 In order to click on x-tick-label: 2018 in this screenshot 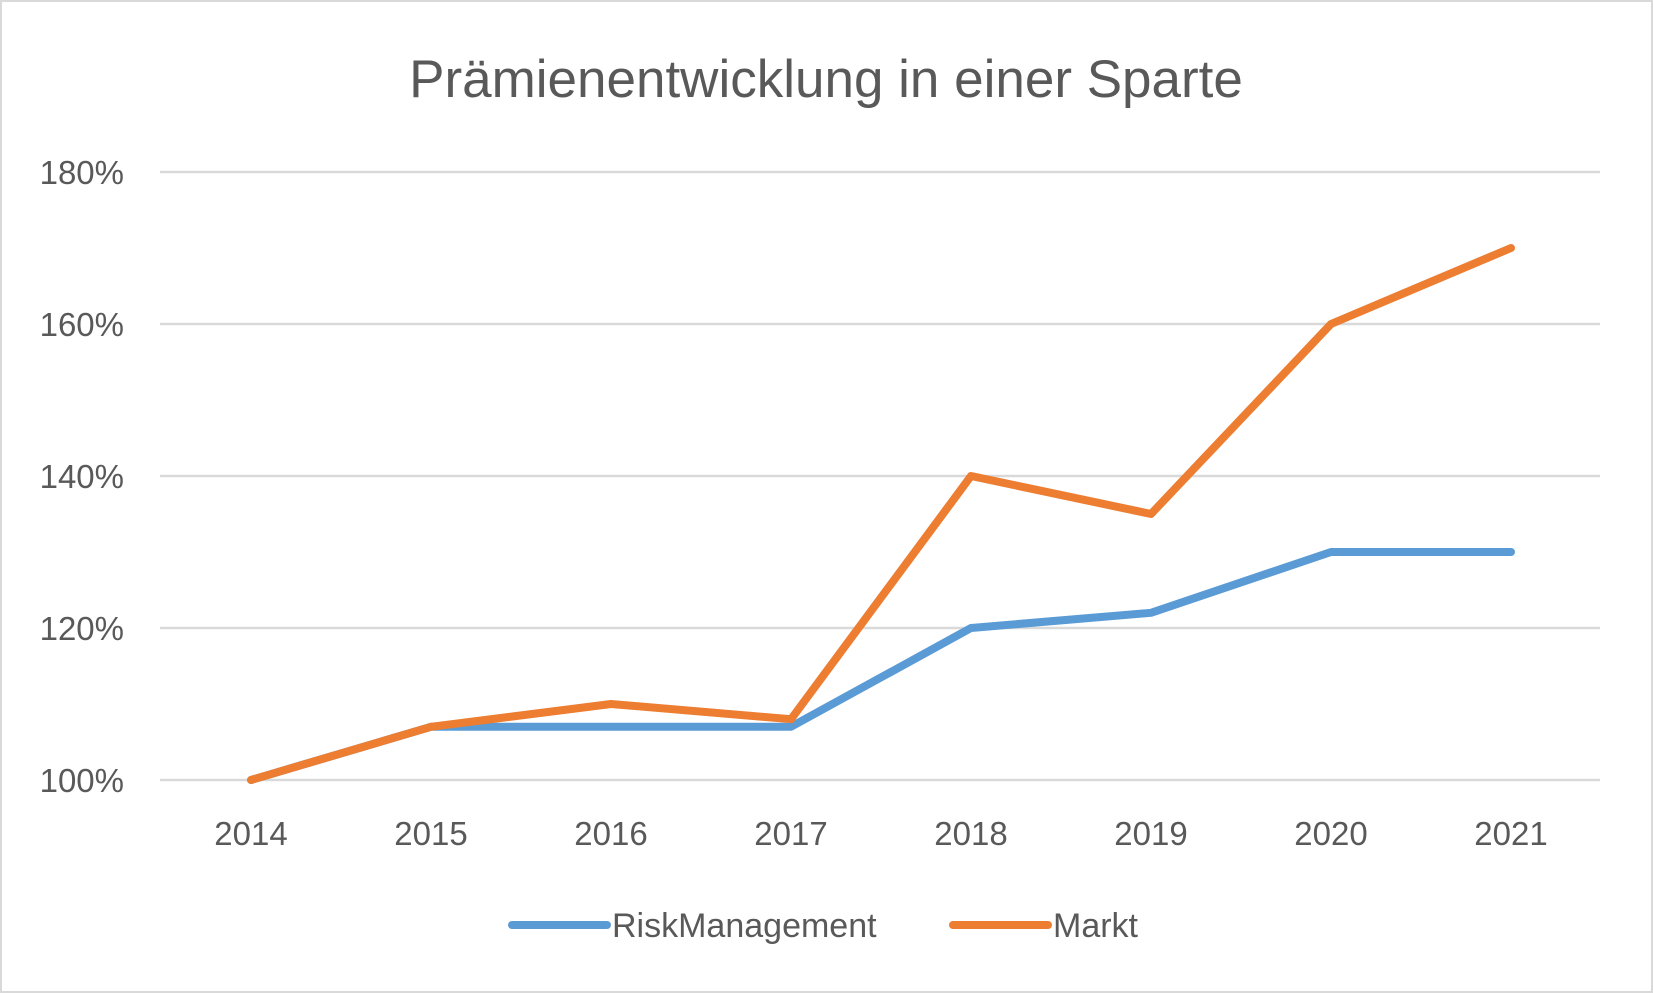, I will do `click(970, 833)`.